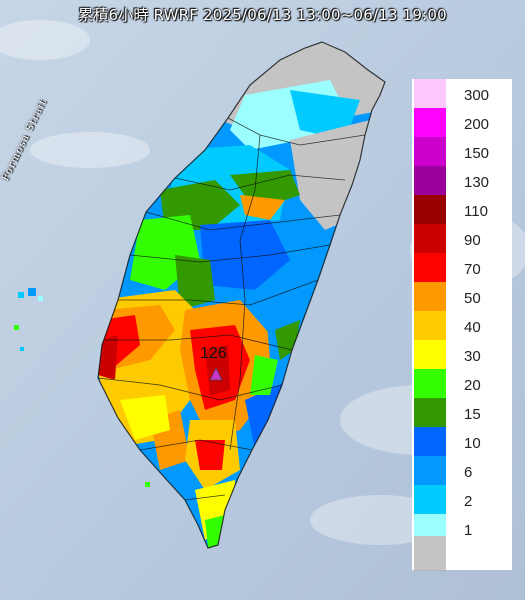 The height and width of the screenshot is (600, 525). What do you see at coordinates (468, 472) in the screenshot?
I see `legend-label: 6` at bounding box center [468, 472].